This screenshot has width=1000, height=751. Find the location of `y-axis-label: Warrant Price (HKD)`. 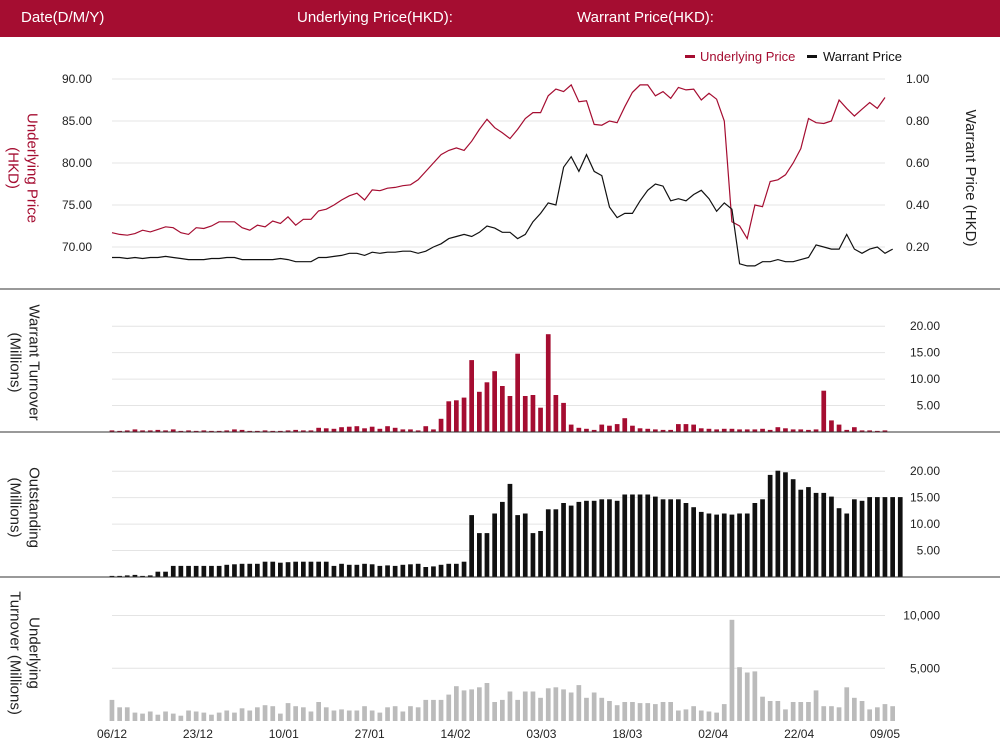

y-axis-label: Warrant Price (HKD) is located at coordinates (970, 178).